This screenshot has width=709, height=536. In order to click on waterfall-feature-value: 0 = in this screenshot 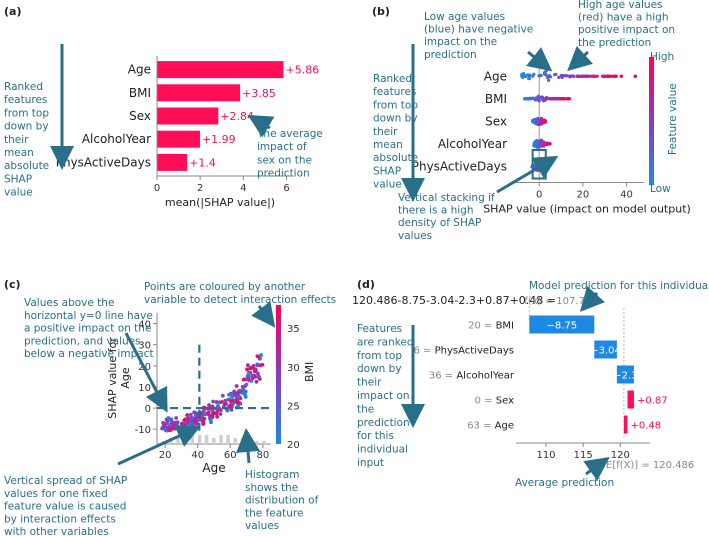, I will do `click(485, 401)`.